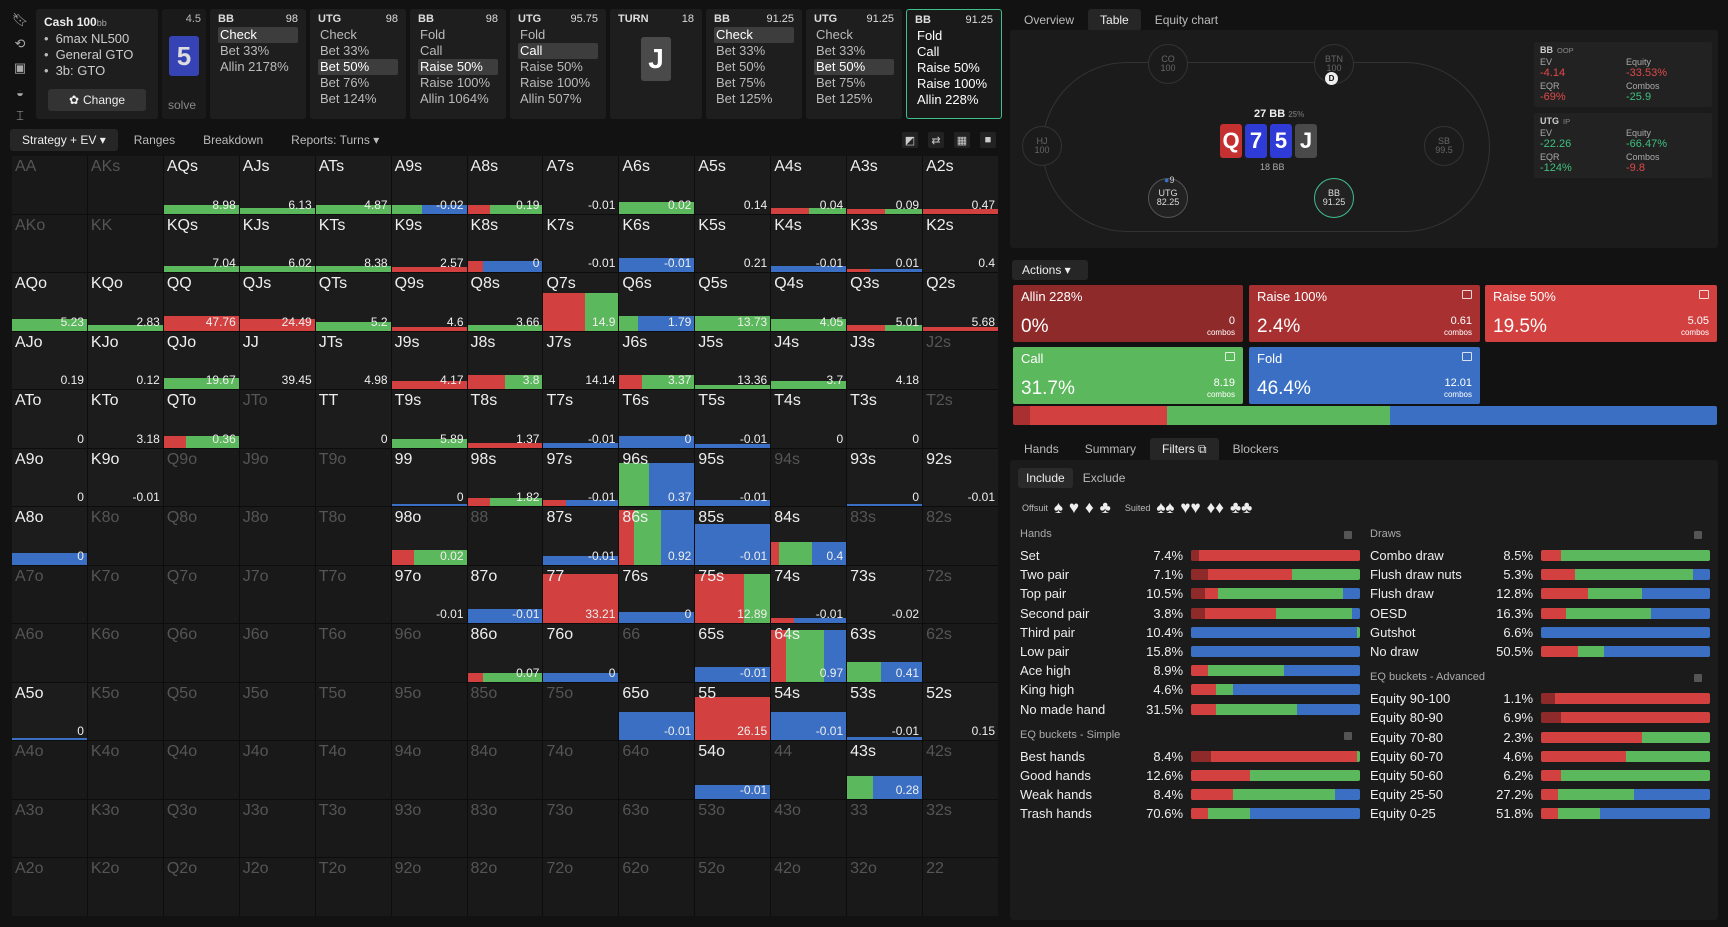  Describe the element at coordinates (20, 115) in the screenshot. I see `settings-icon: ⌶` at that location.